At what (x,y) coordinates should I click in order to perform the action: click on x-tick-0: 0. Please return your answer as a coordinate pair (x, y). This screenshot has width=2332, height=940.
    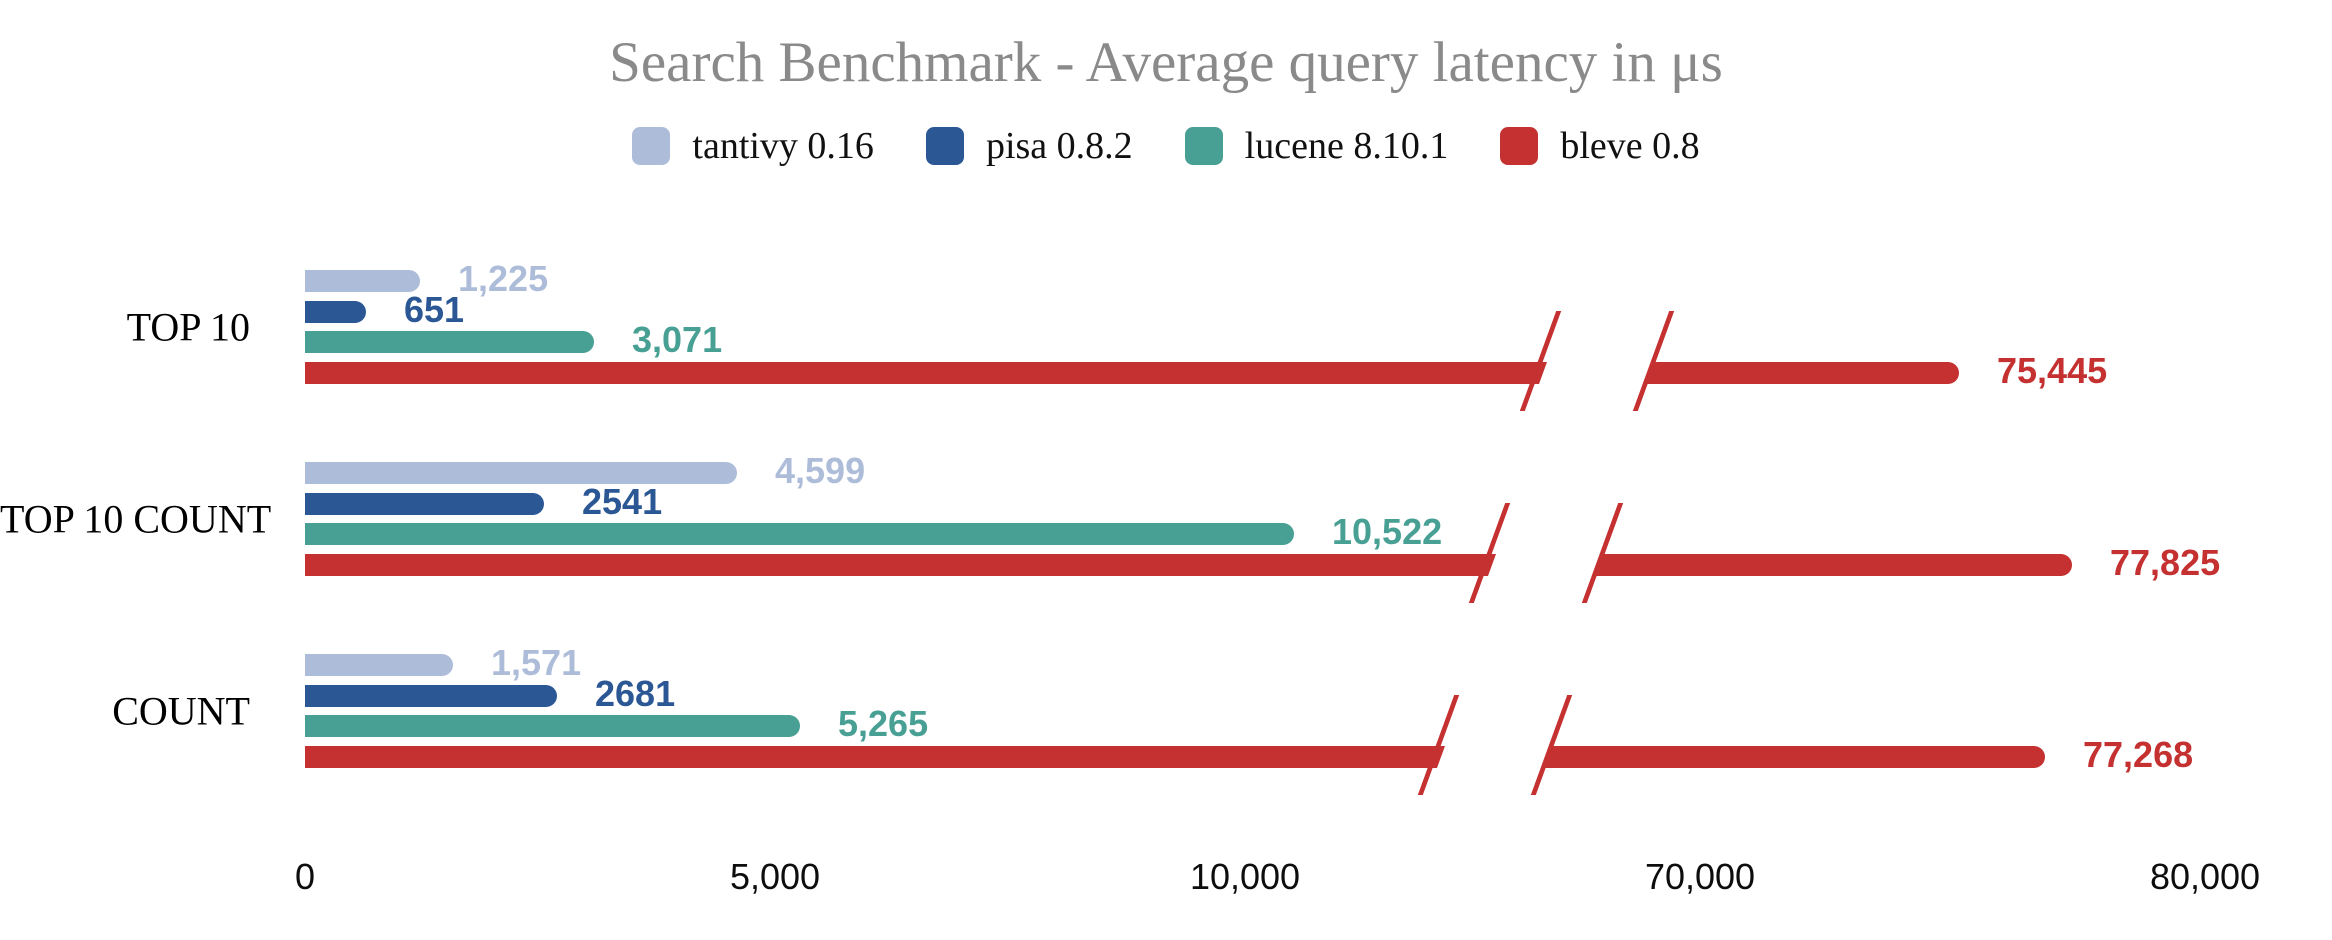
    Looking at the image, I should click on (305, 876).